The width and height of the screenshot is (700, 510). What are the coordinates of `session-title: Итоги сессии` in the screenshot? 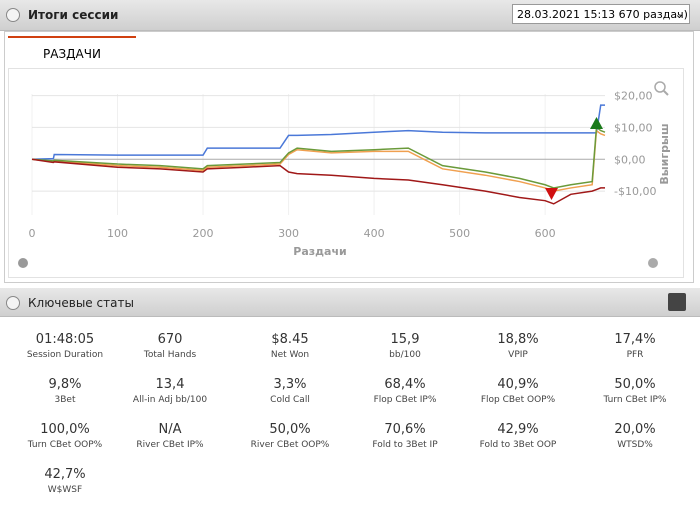 It's located at (73, 15).